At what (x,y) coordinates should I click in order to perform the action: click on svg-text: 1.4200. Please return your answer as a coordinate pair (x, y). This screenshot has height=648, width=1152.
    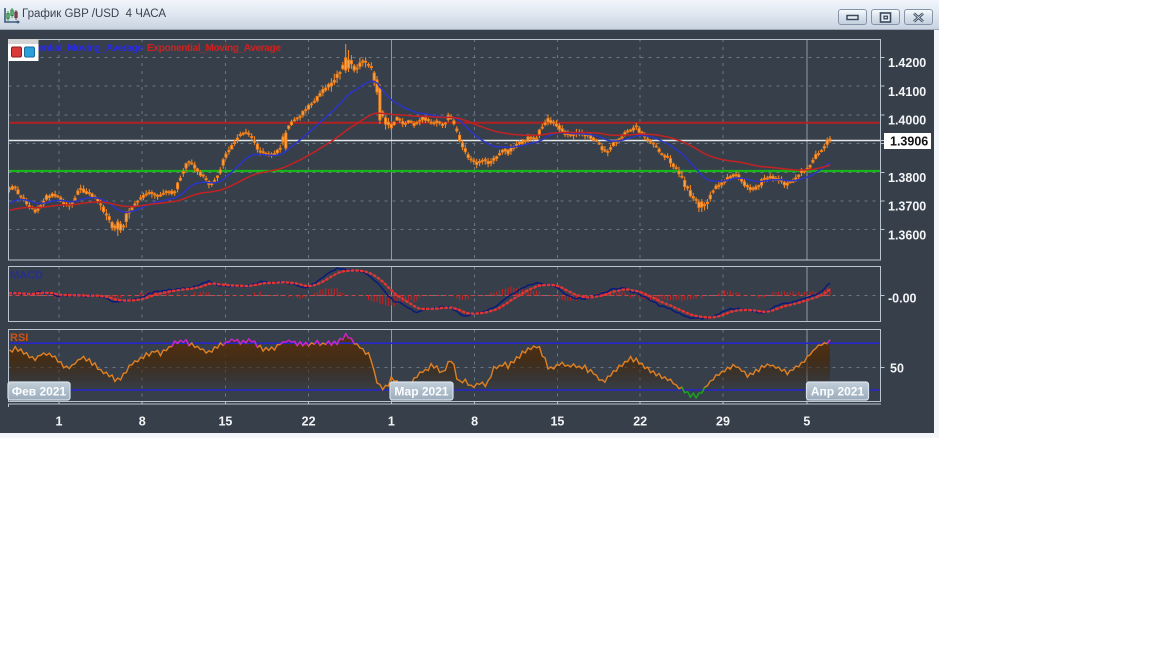
    Looking at the image, I should click on (907, 63).